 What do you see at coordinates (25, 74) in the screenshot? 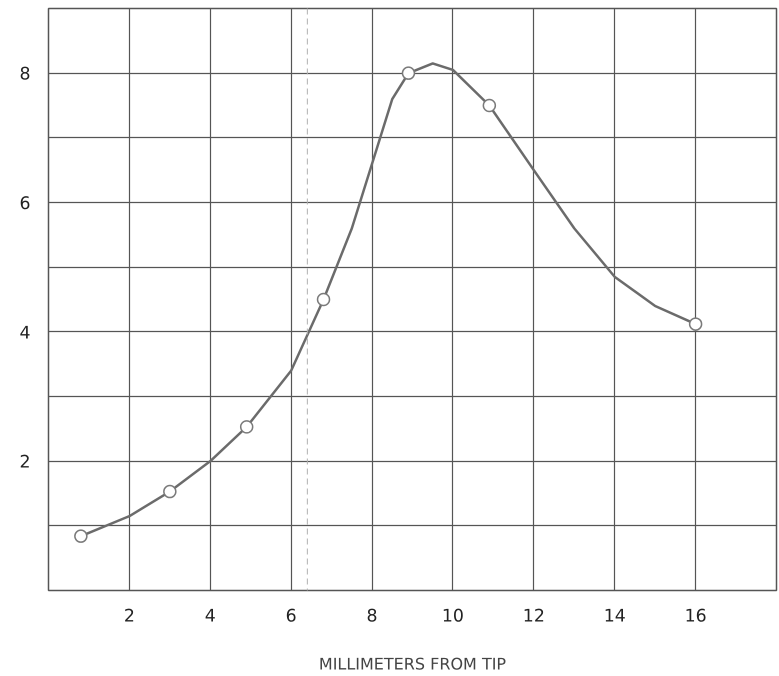
I see `y-tick-label: 8` at bounding box center [25, 74].